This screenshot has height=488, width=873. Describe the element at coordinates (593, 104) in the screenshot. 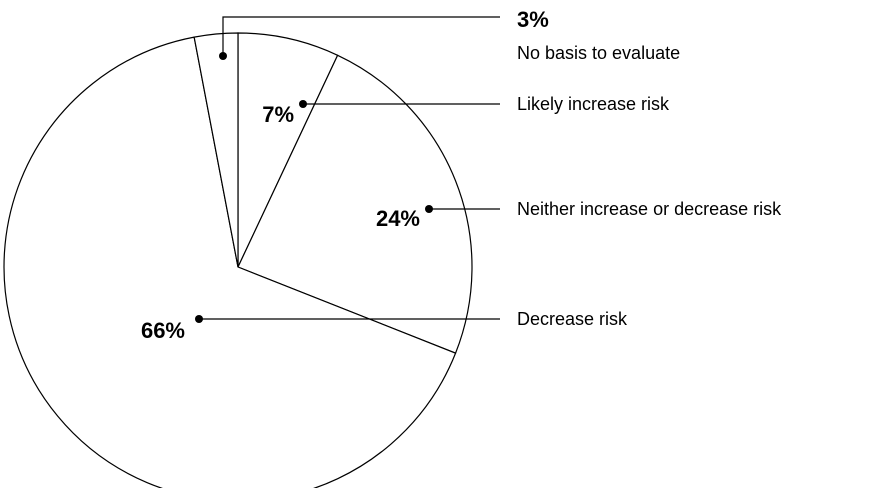

I see `slice-label-likely-increase-risk: Likely increase risk` at that location.